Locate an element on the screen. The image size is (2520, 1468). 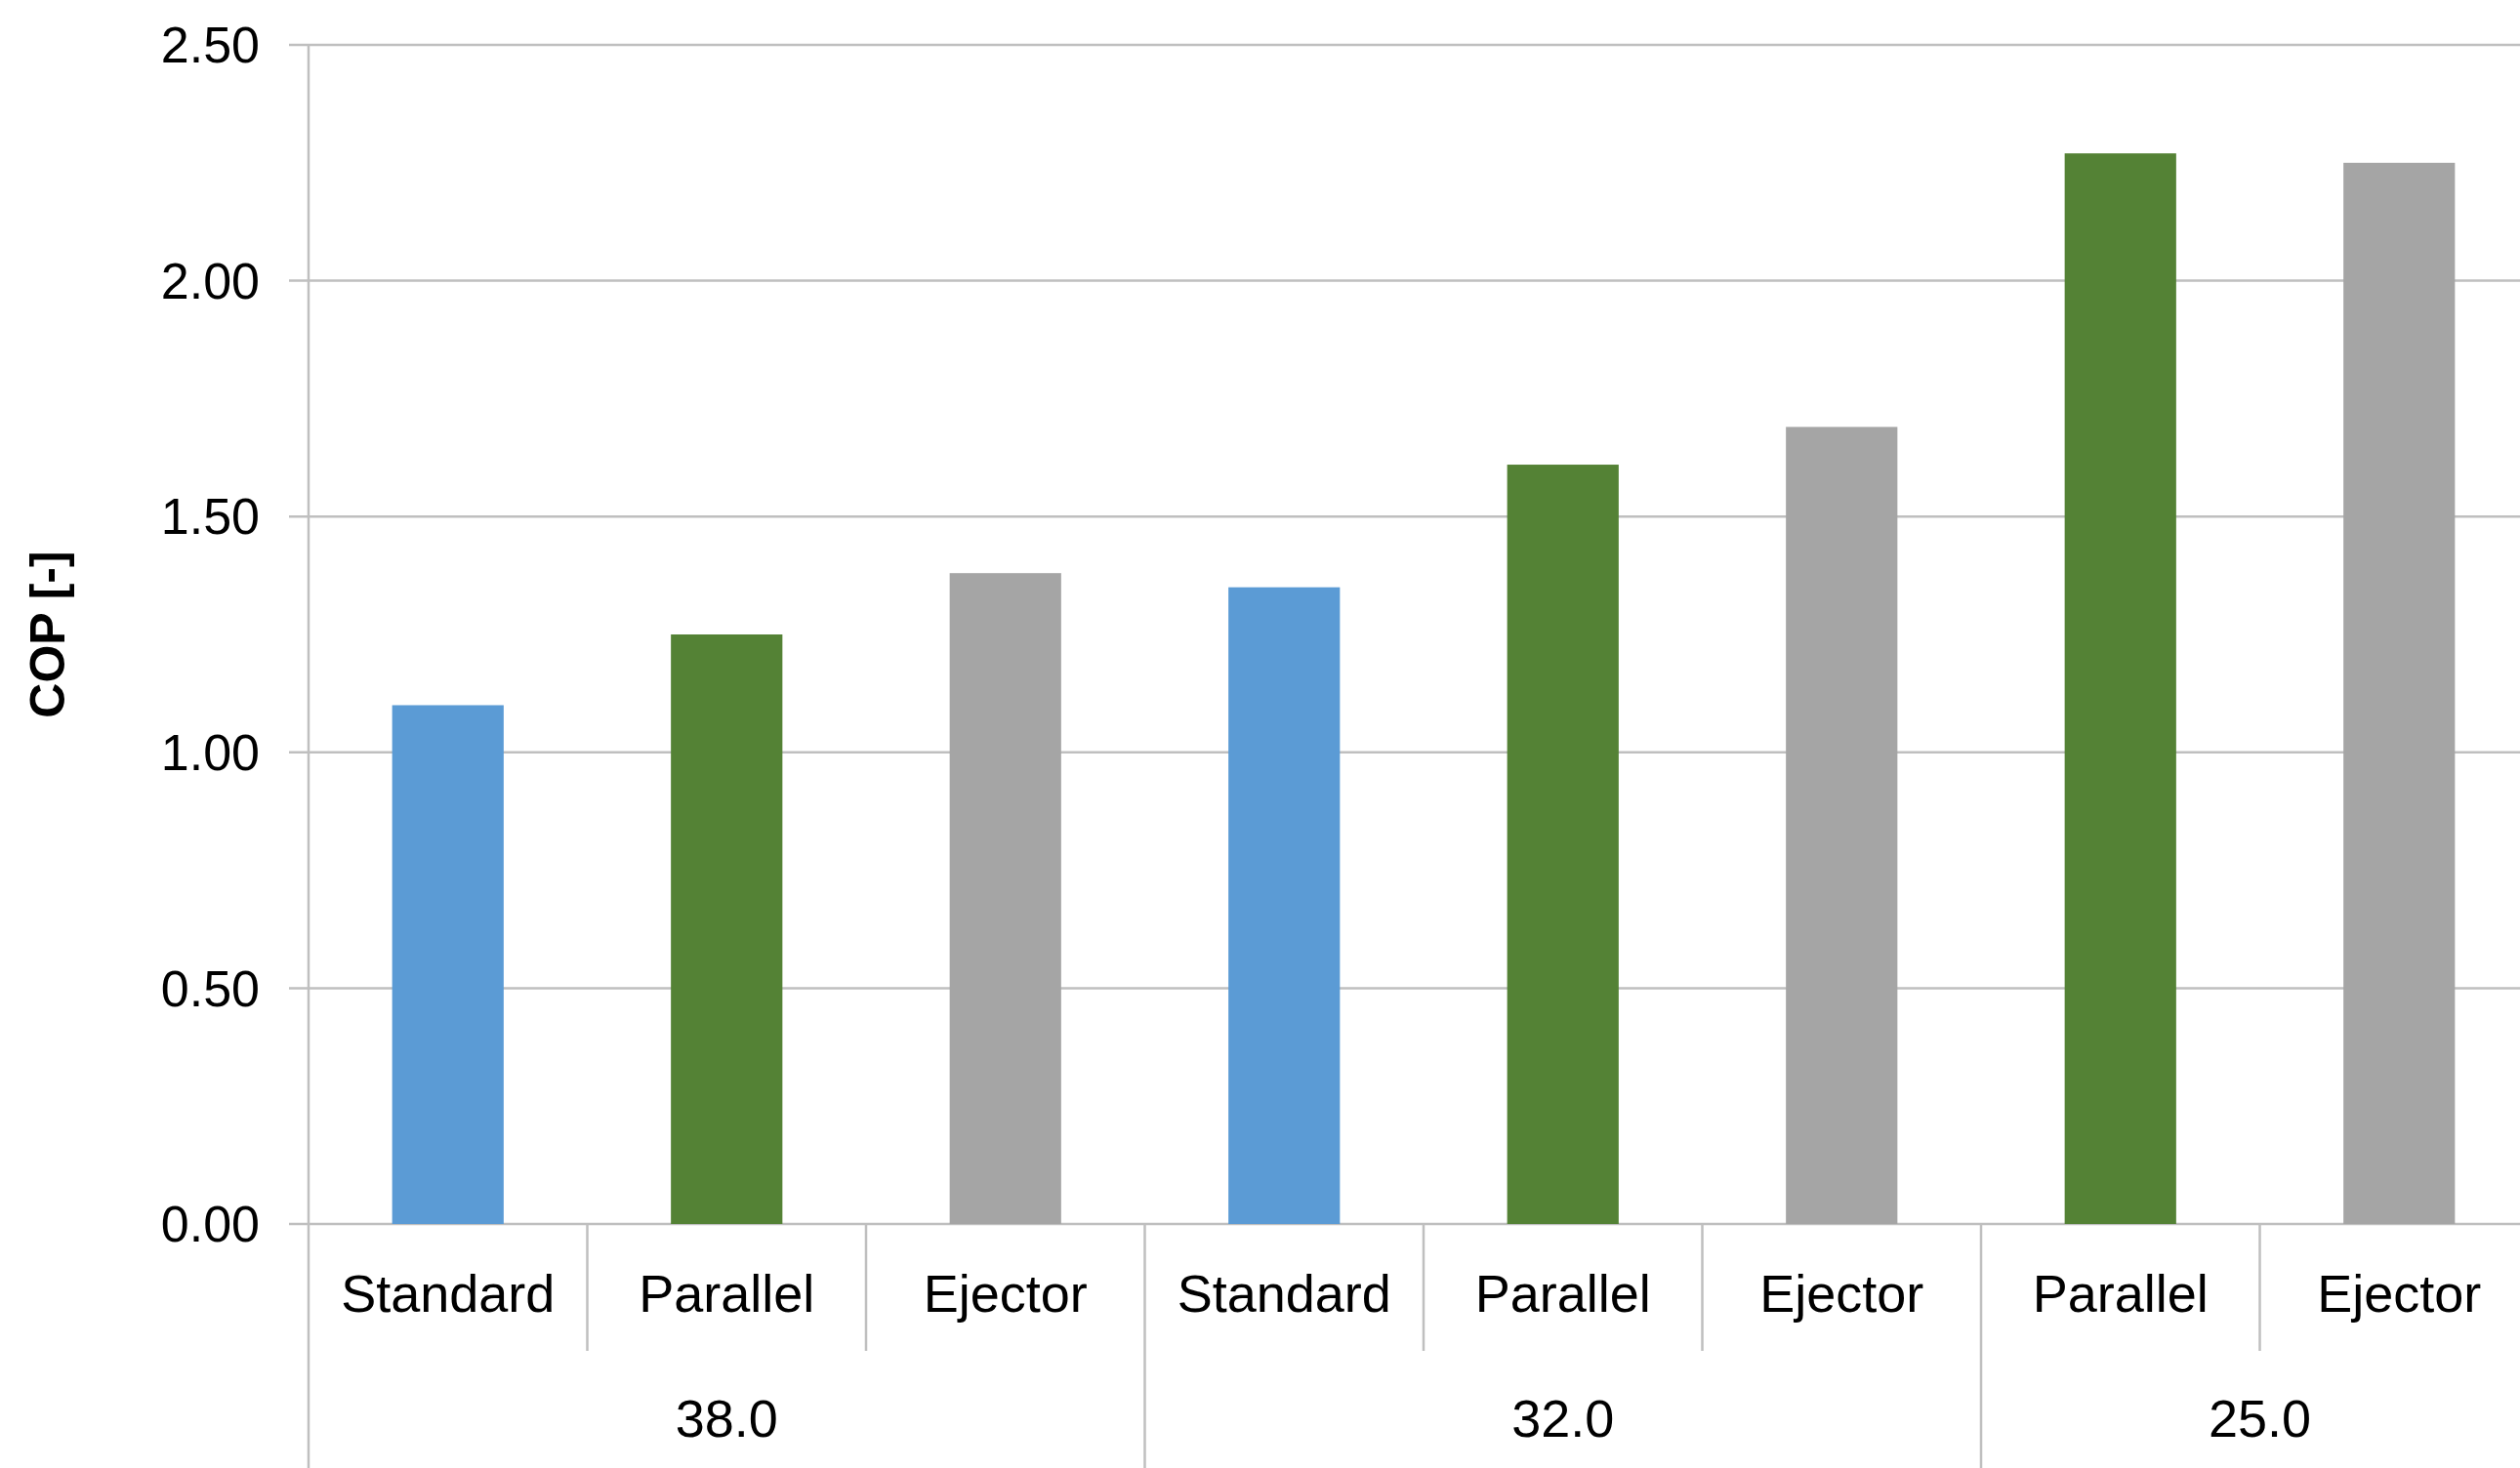
y-tick-label: 1.50 is located at coordinates (210, 517).